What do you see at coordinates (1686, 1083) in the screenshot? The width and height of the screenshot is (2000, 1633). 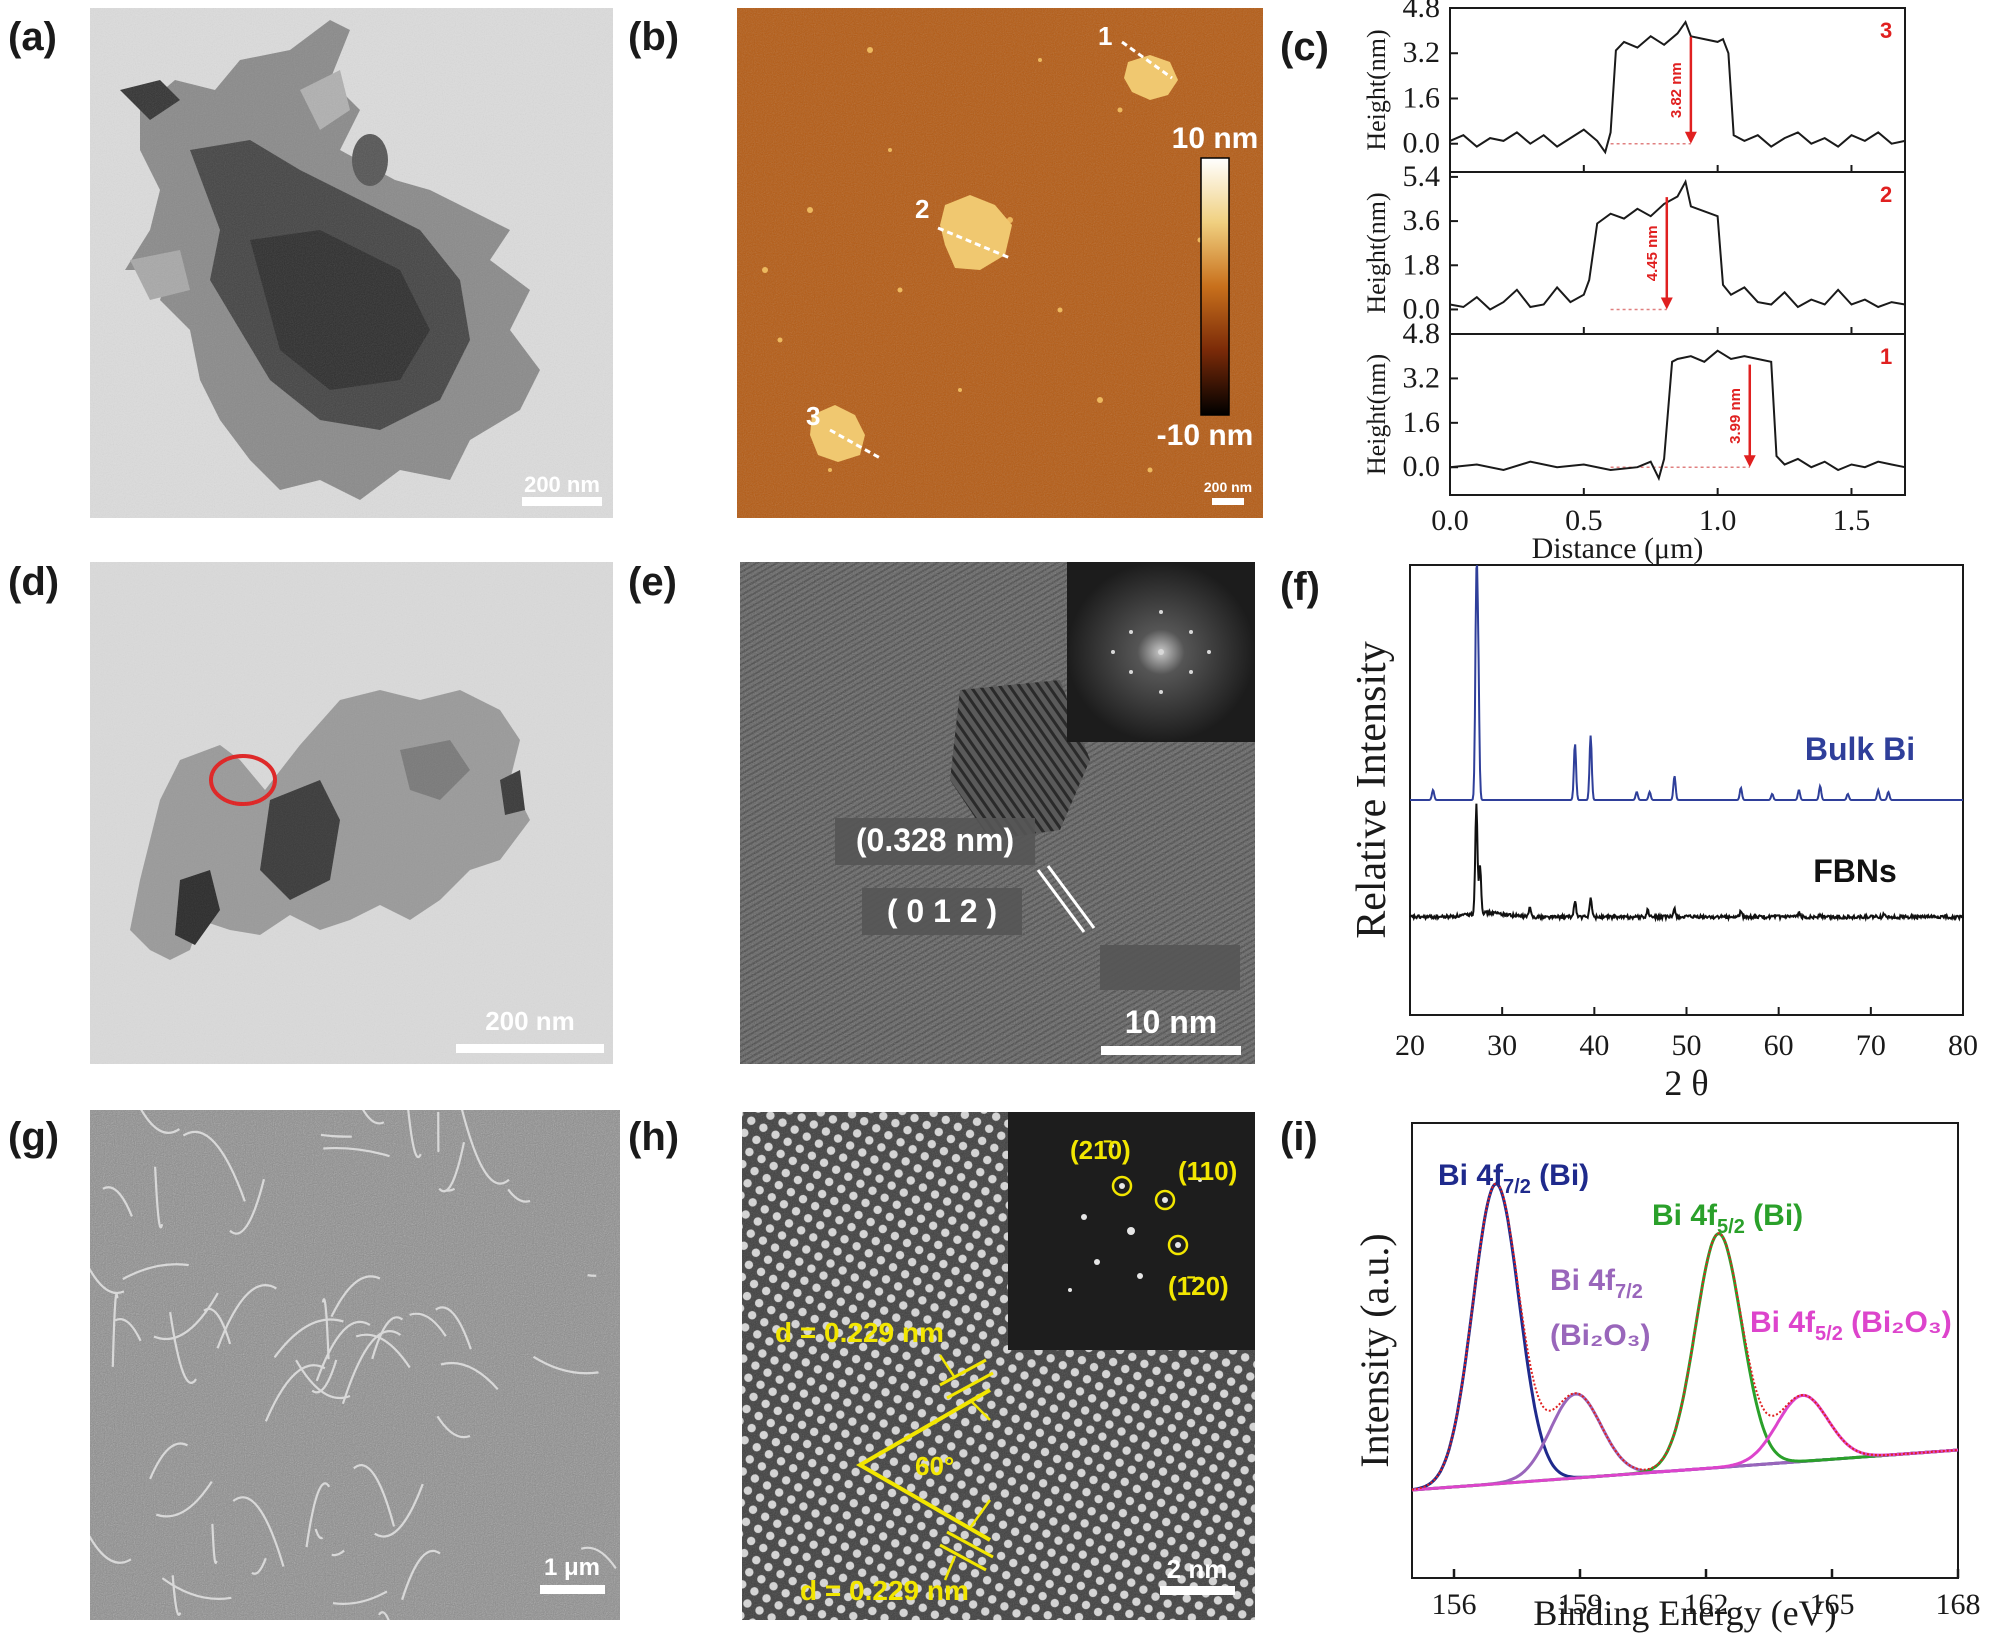 I see `x-axis-label: 2 θ` at bounding box center [1686, 1083].